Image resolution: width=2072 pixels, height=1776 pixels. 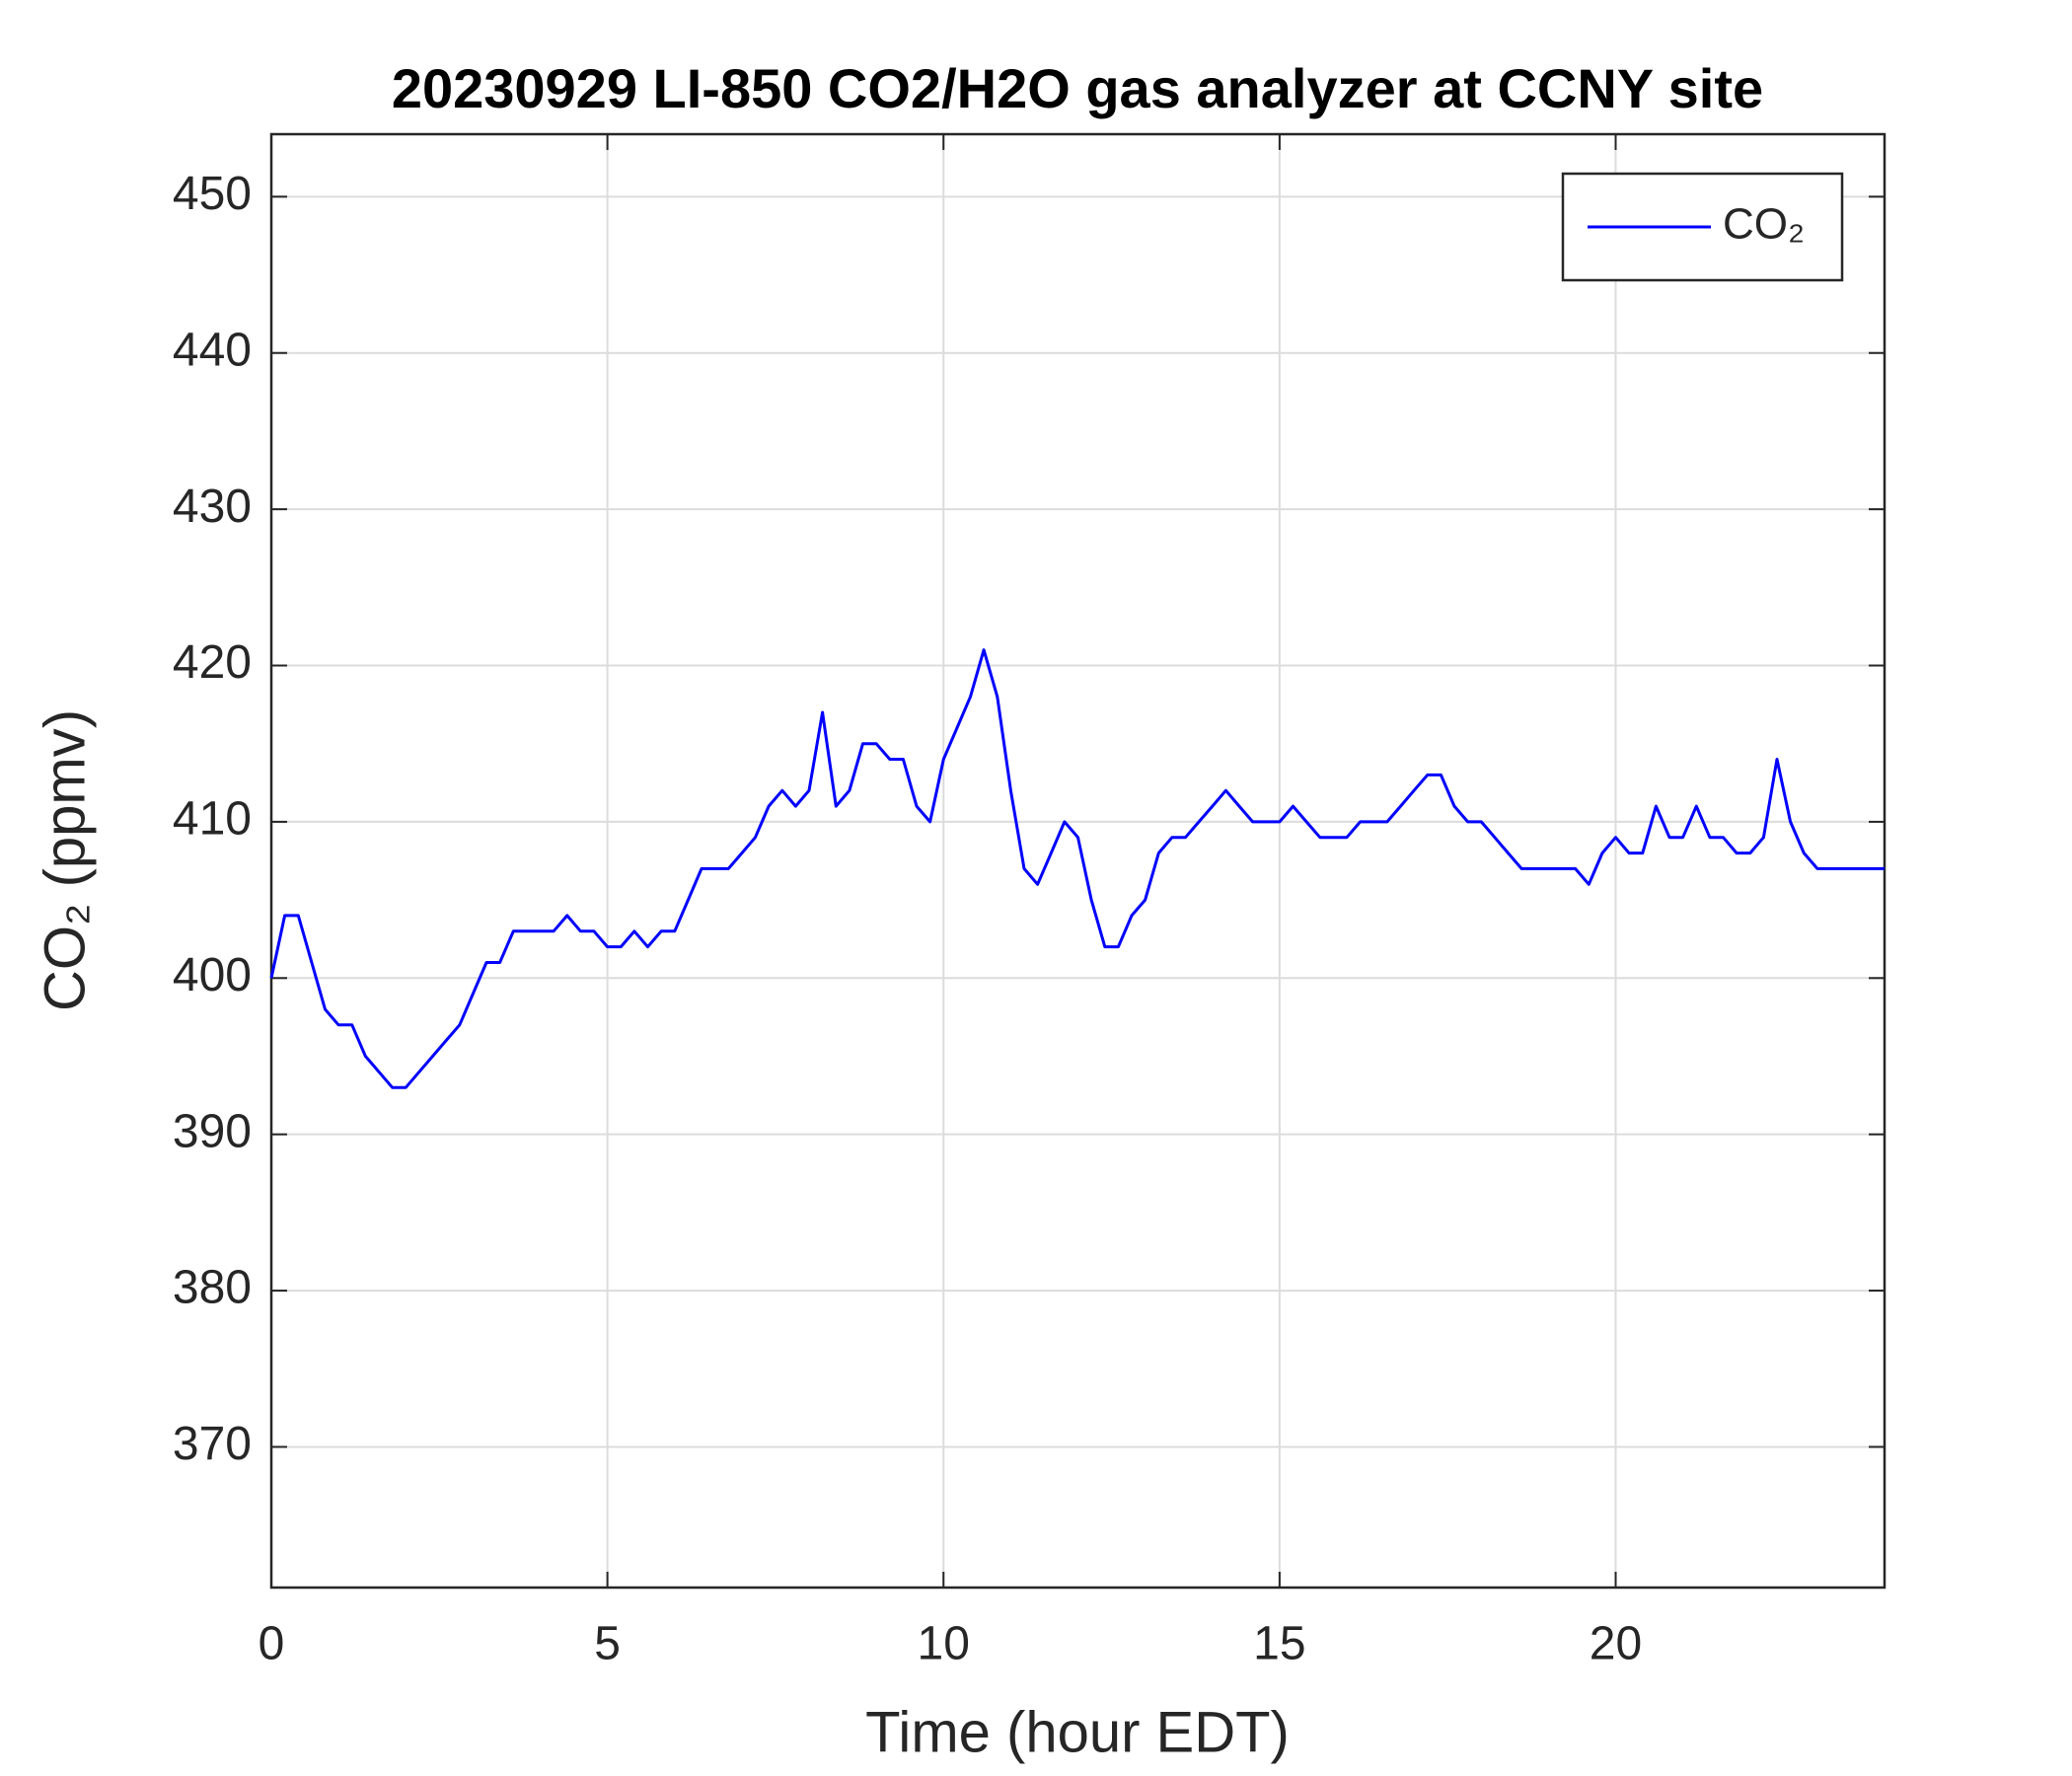 I want to click on x-tick-label: 5, so click(x=607, y=1644).